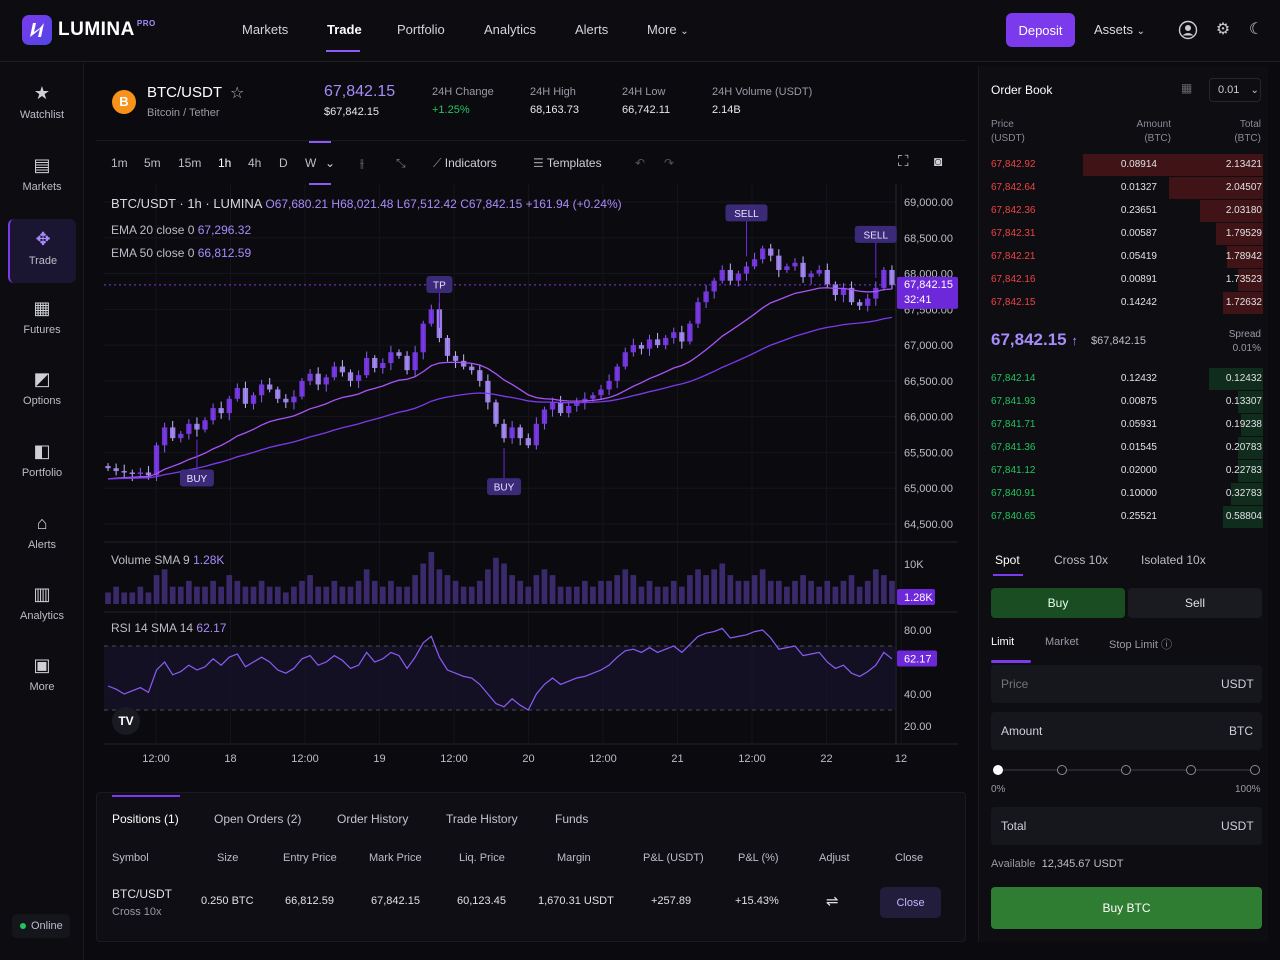 Image resolution: width=1280 pixels, height=960 pixels. I want to click on timeframe-d: D, so click(283, 163).